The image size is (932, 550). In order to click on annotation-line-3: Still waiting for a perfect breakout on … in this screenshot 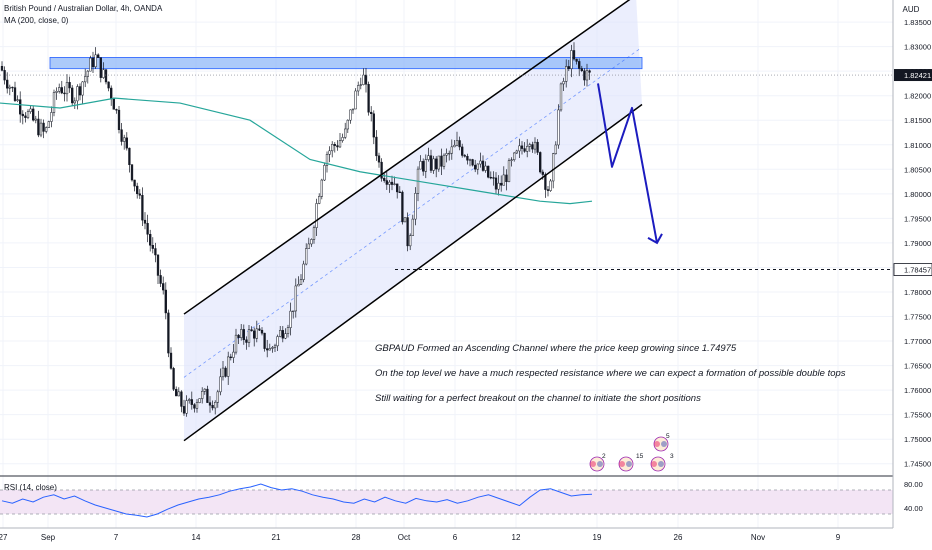, I will do `click(538, 398)`.